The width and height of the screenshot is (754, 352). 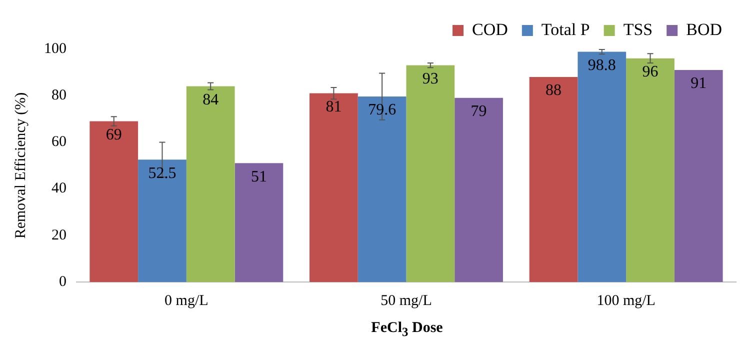 What do you see at coordinates (478, 111) in the screenshot?
I see `data-label: 79` at bounding box center [478, 111].